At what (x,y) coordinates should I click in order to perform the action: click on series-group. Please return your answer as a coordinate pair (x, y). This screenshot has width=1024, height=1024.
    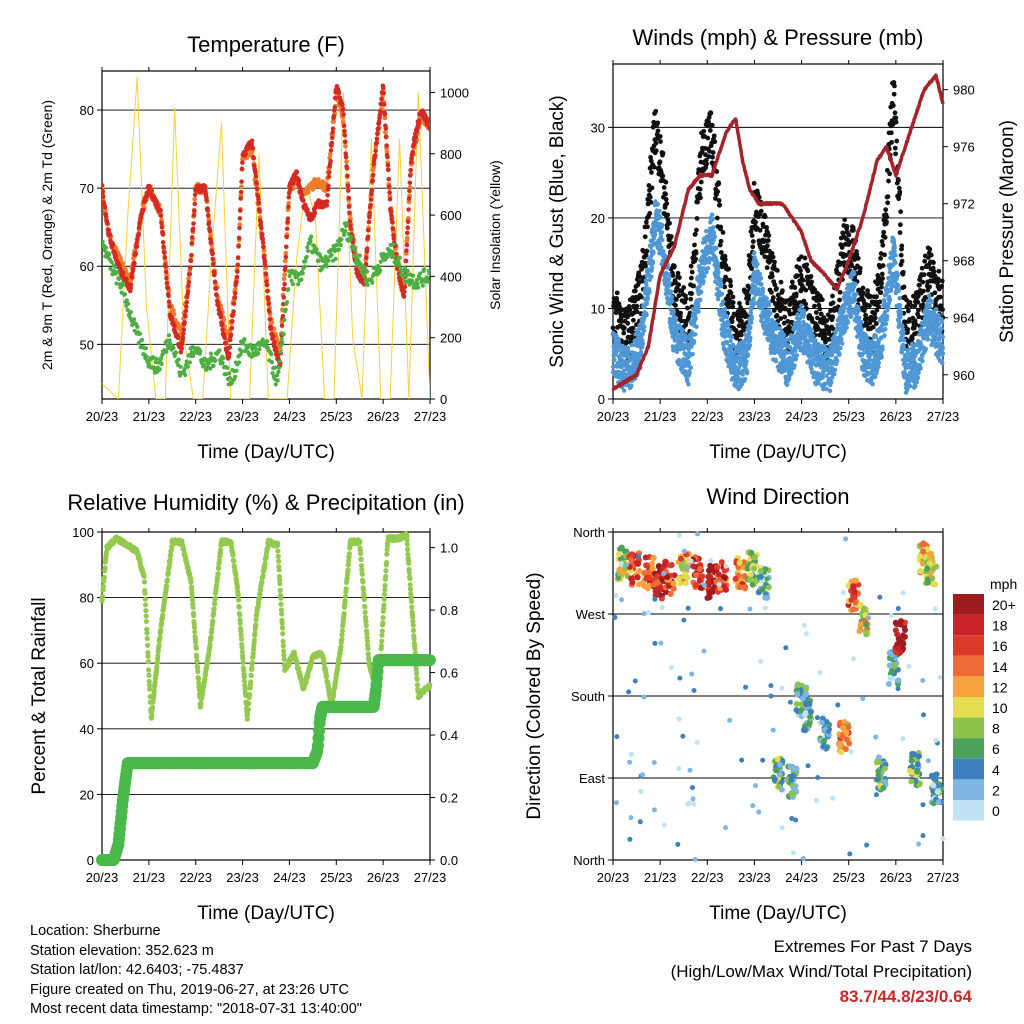
    Looking at the image, I should click on (778, 234).